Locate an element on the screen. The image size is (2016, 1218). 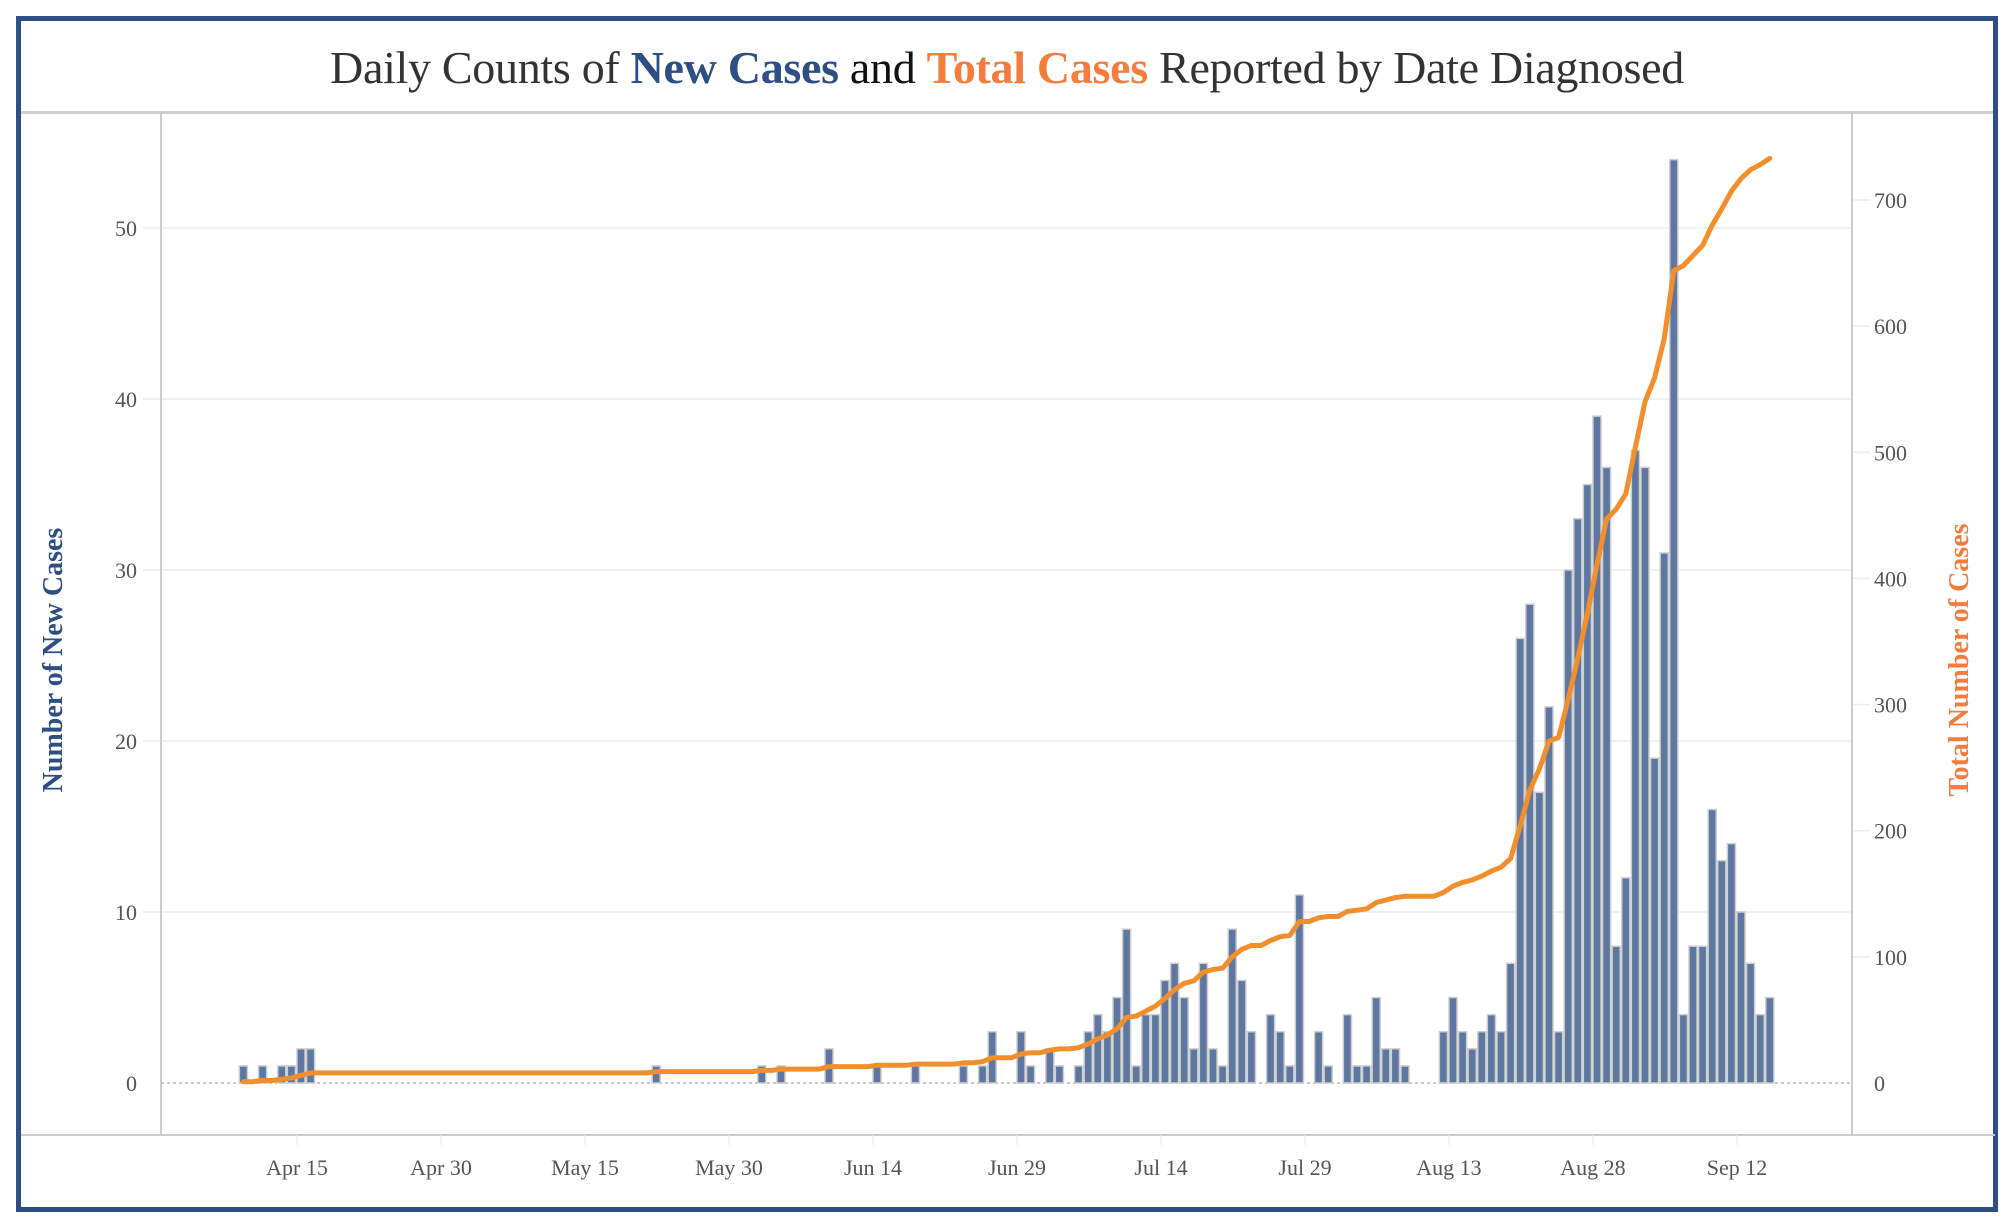
title-total-cases: Total Cases is located at coordinates (1037, 67).